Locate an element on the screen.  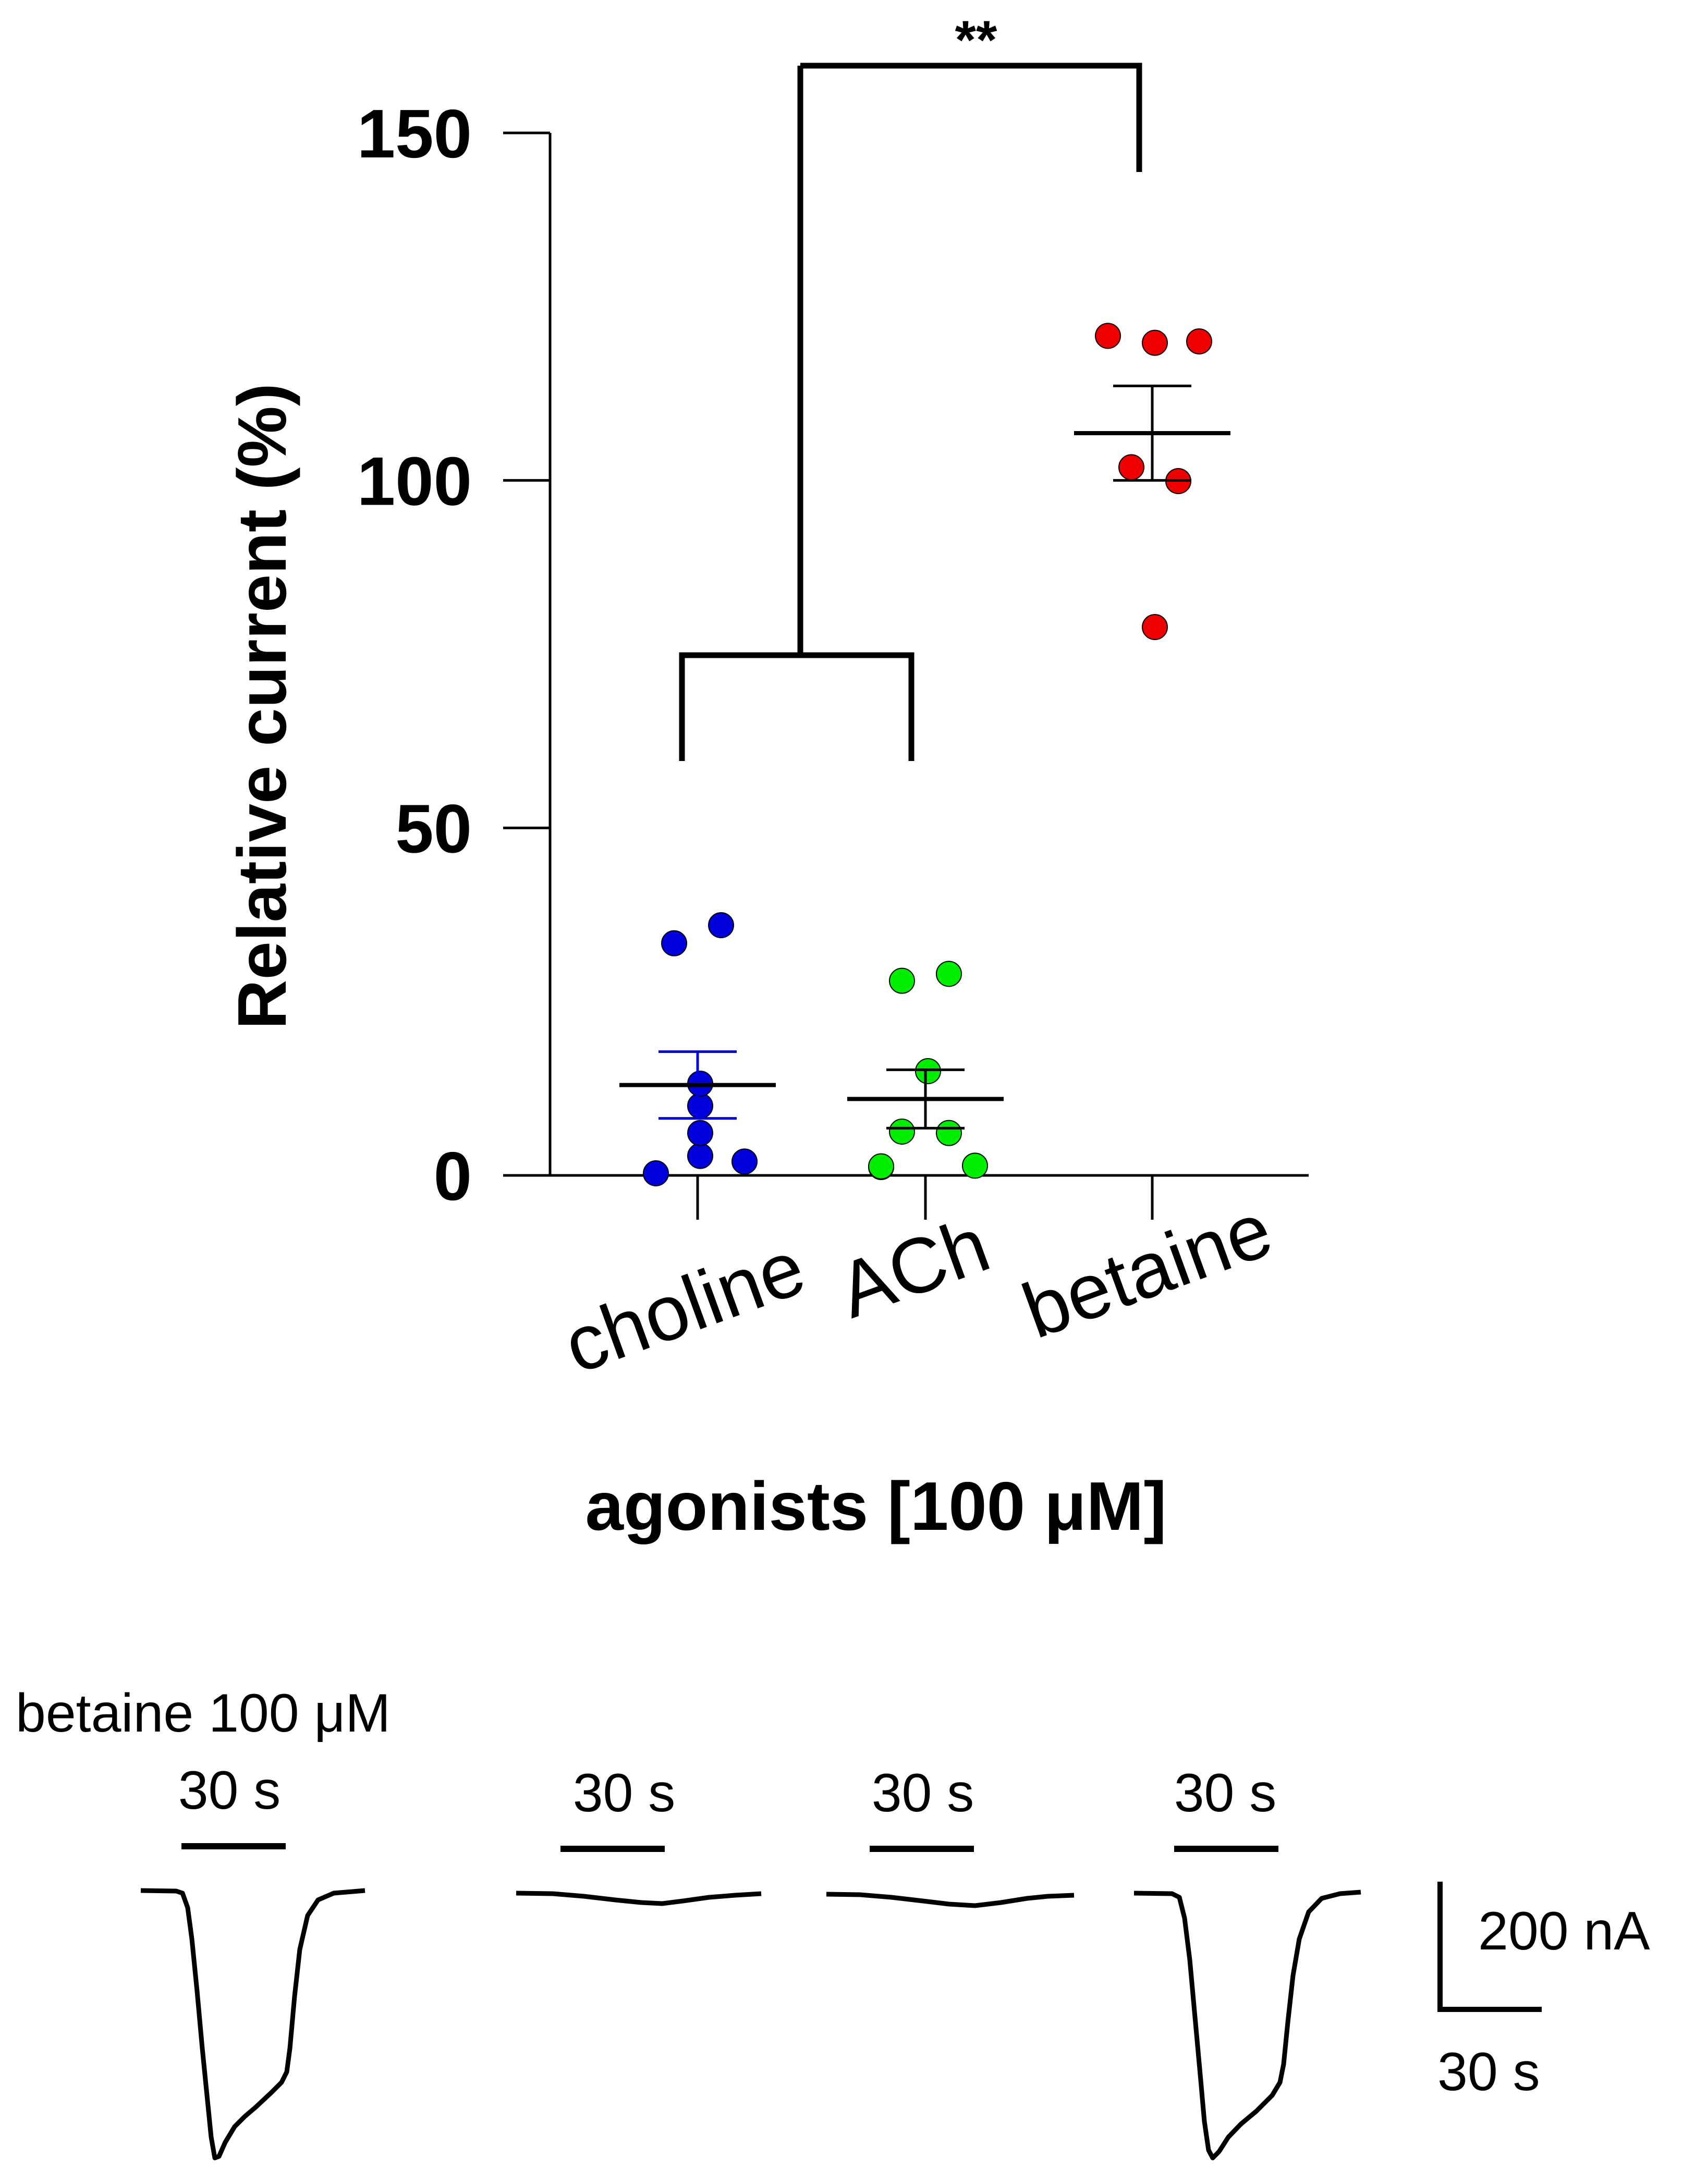
data-points is located at coordinates (927, 755).